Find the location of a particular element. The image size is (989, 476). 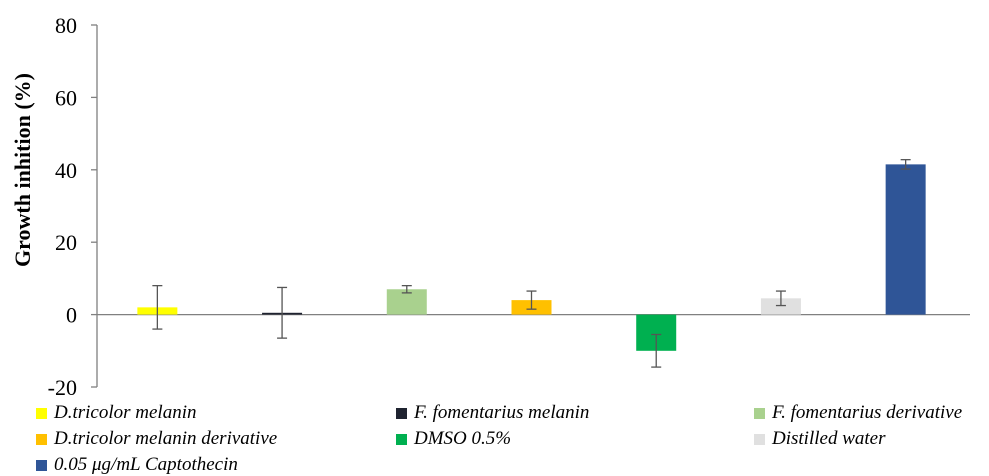

legend-item: F. fomentarius derivative is located at coordinates (858, 413).